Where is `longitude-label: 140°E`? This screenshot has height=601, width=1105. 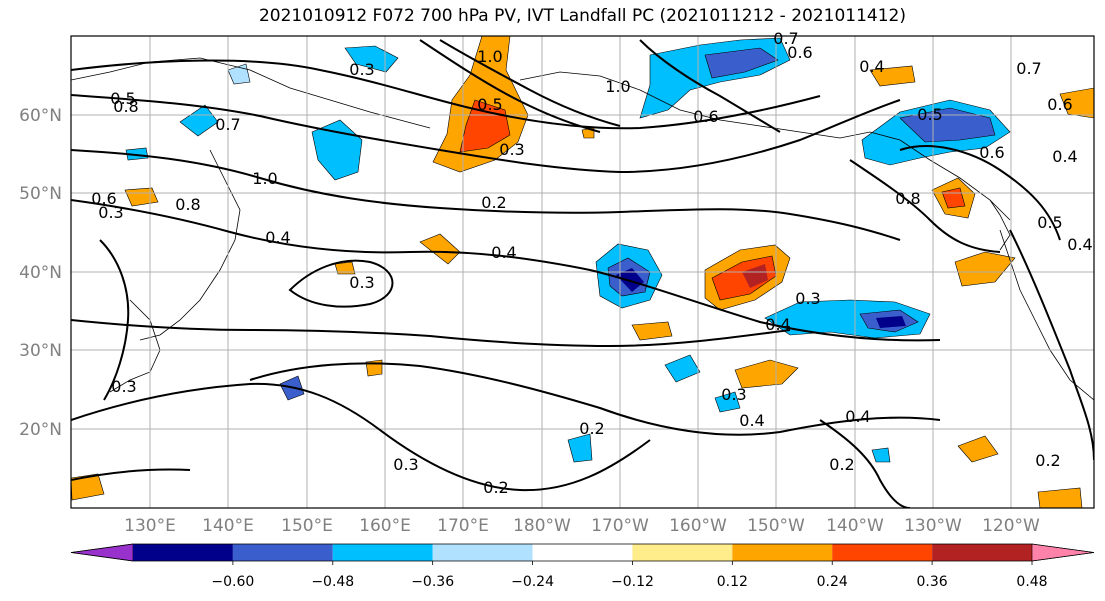
longitude-label: 140°E is located at coordinates (228, 526).